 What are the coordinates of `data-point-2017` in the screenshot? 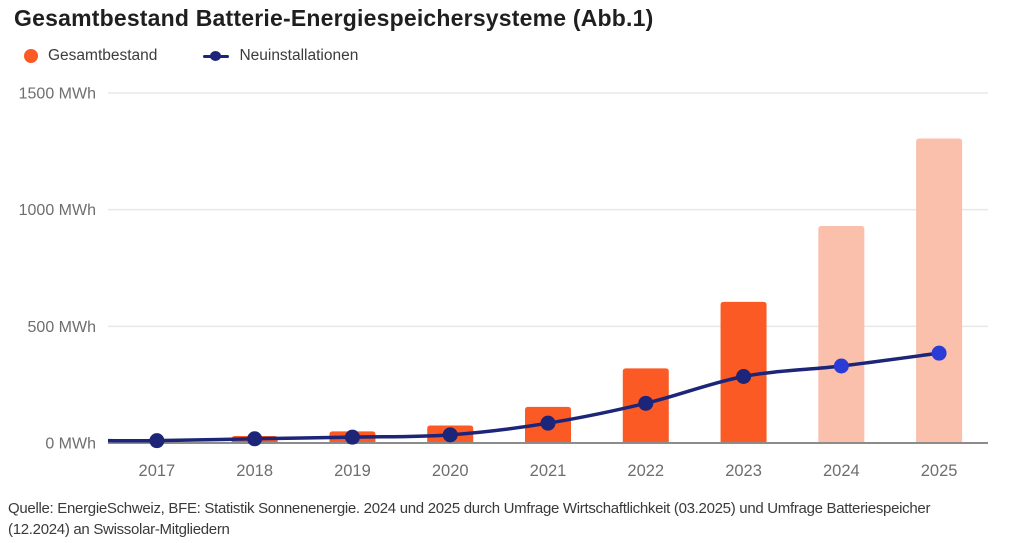 It's located at (157, 441).